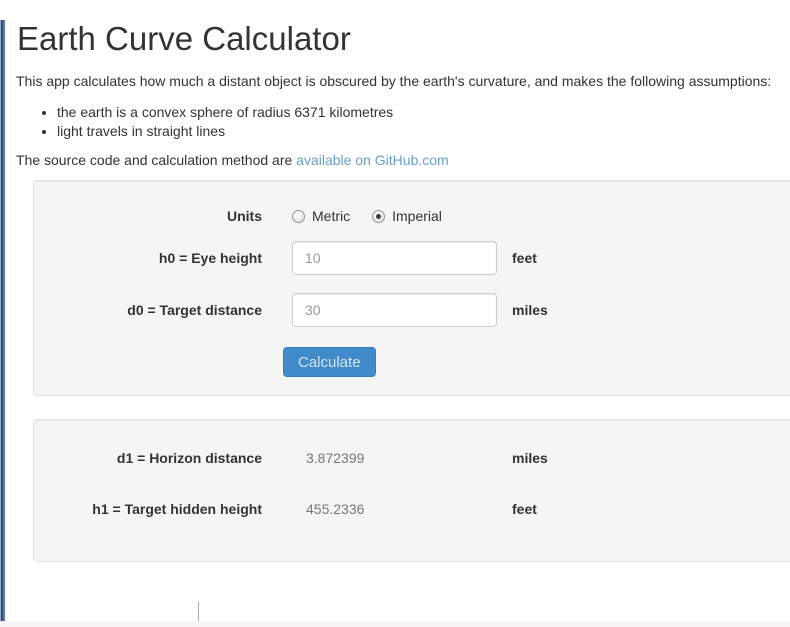 This screenshot has width=790, height=627. Describe the element at coordinates (184, 38) in the screenshot. I see `page-title: Earth Curve Calculator` at that location.